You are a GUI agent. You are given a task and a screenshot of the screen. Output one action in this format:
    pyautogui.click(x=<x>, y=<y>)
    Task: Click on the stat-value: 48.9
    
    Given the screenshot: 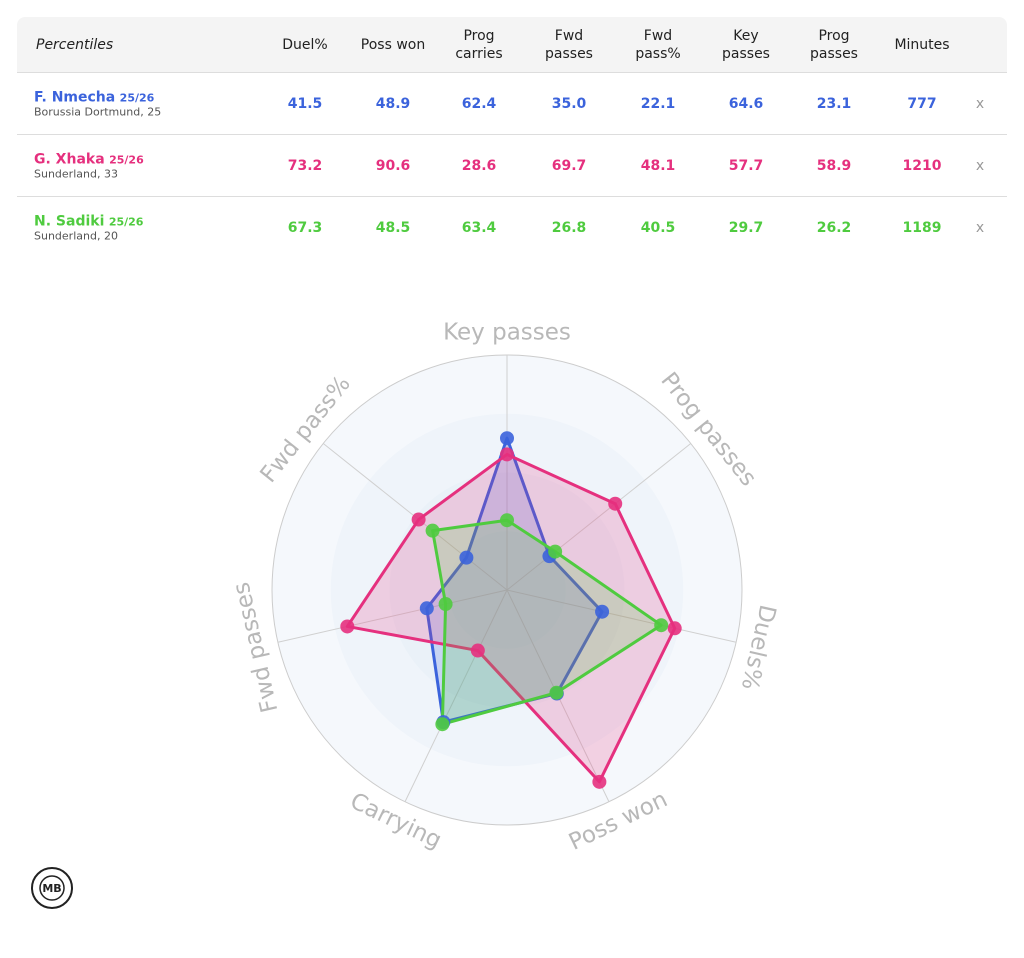 What is the action you would take?
    pyautogui.click(x=393, y=103)
    